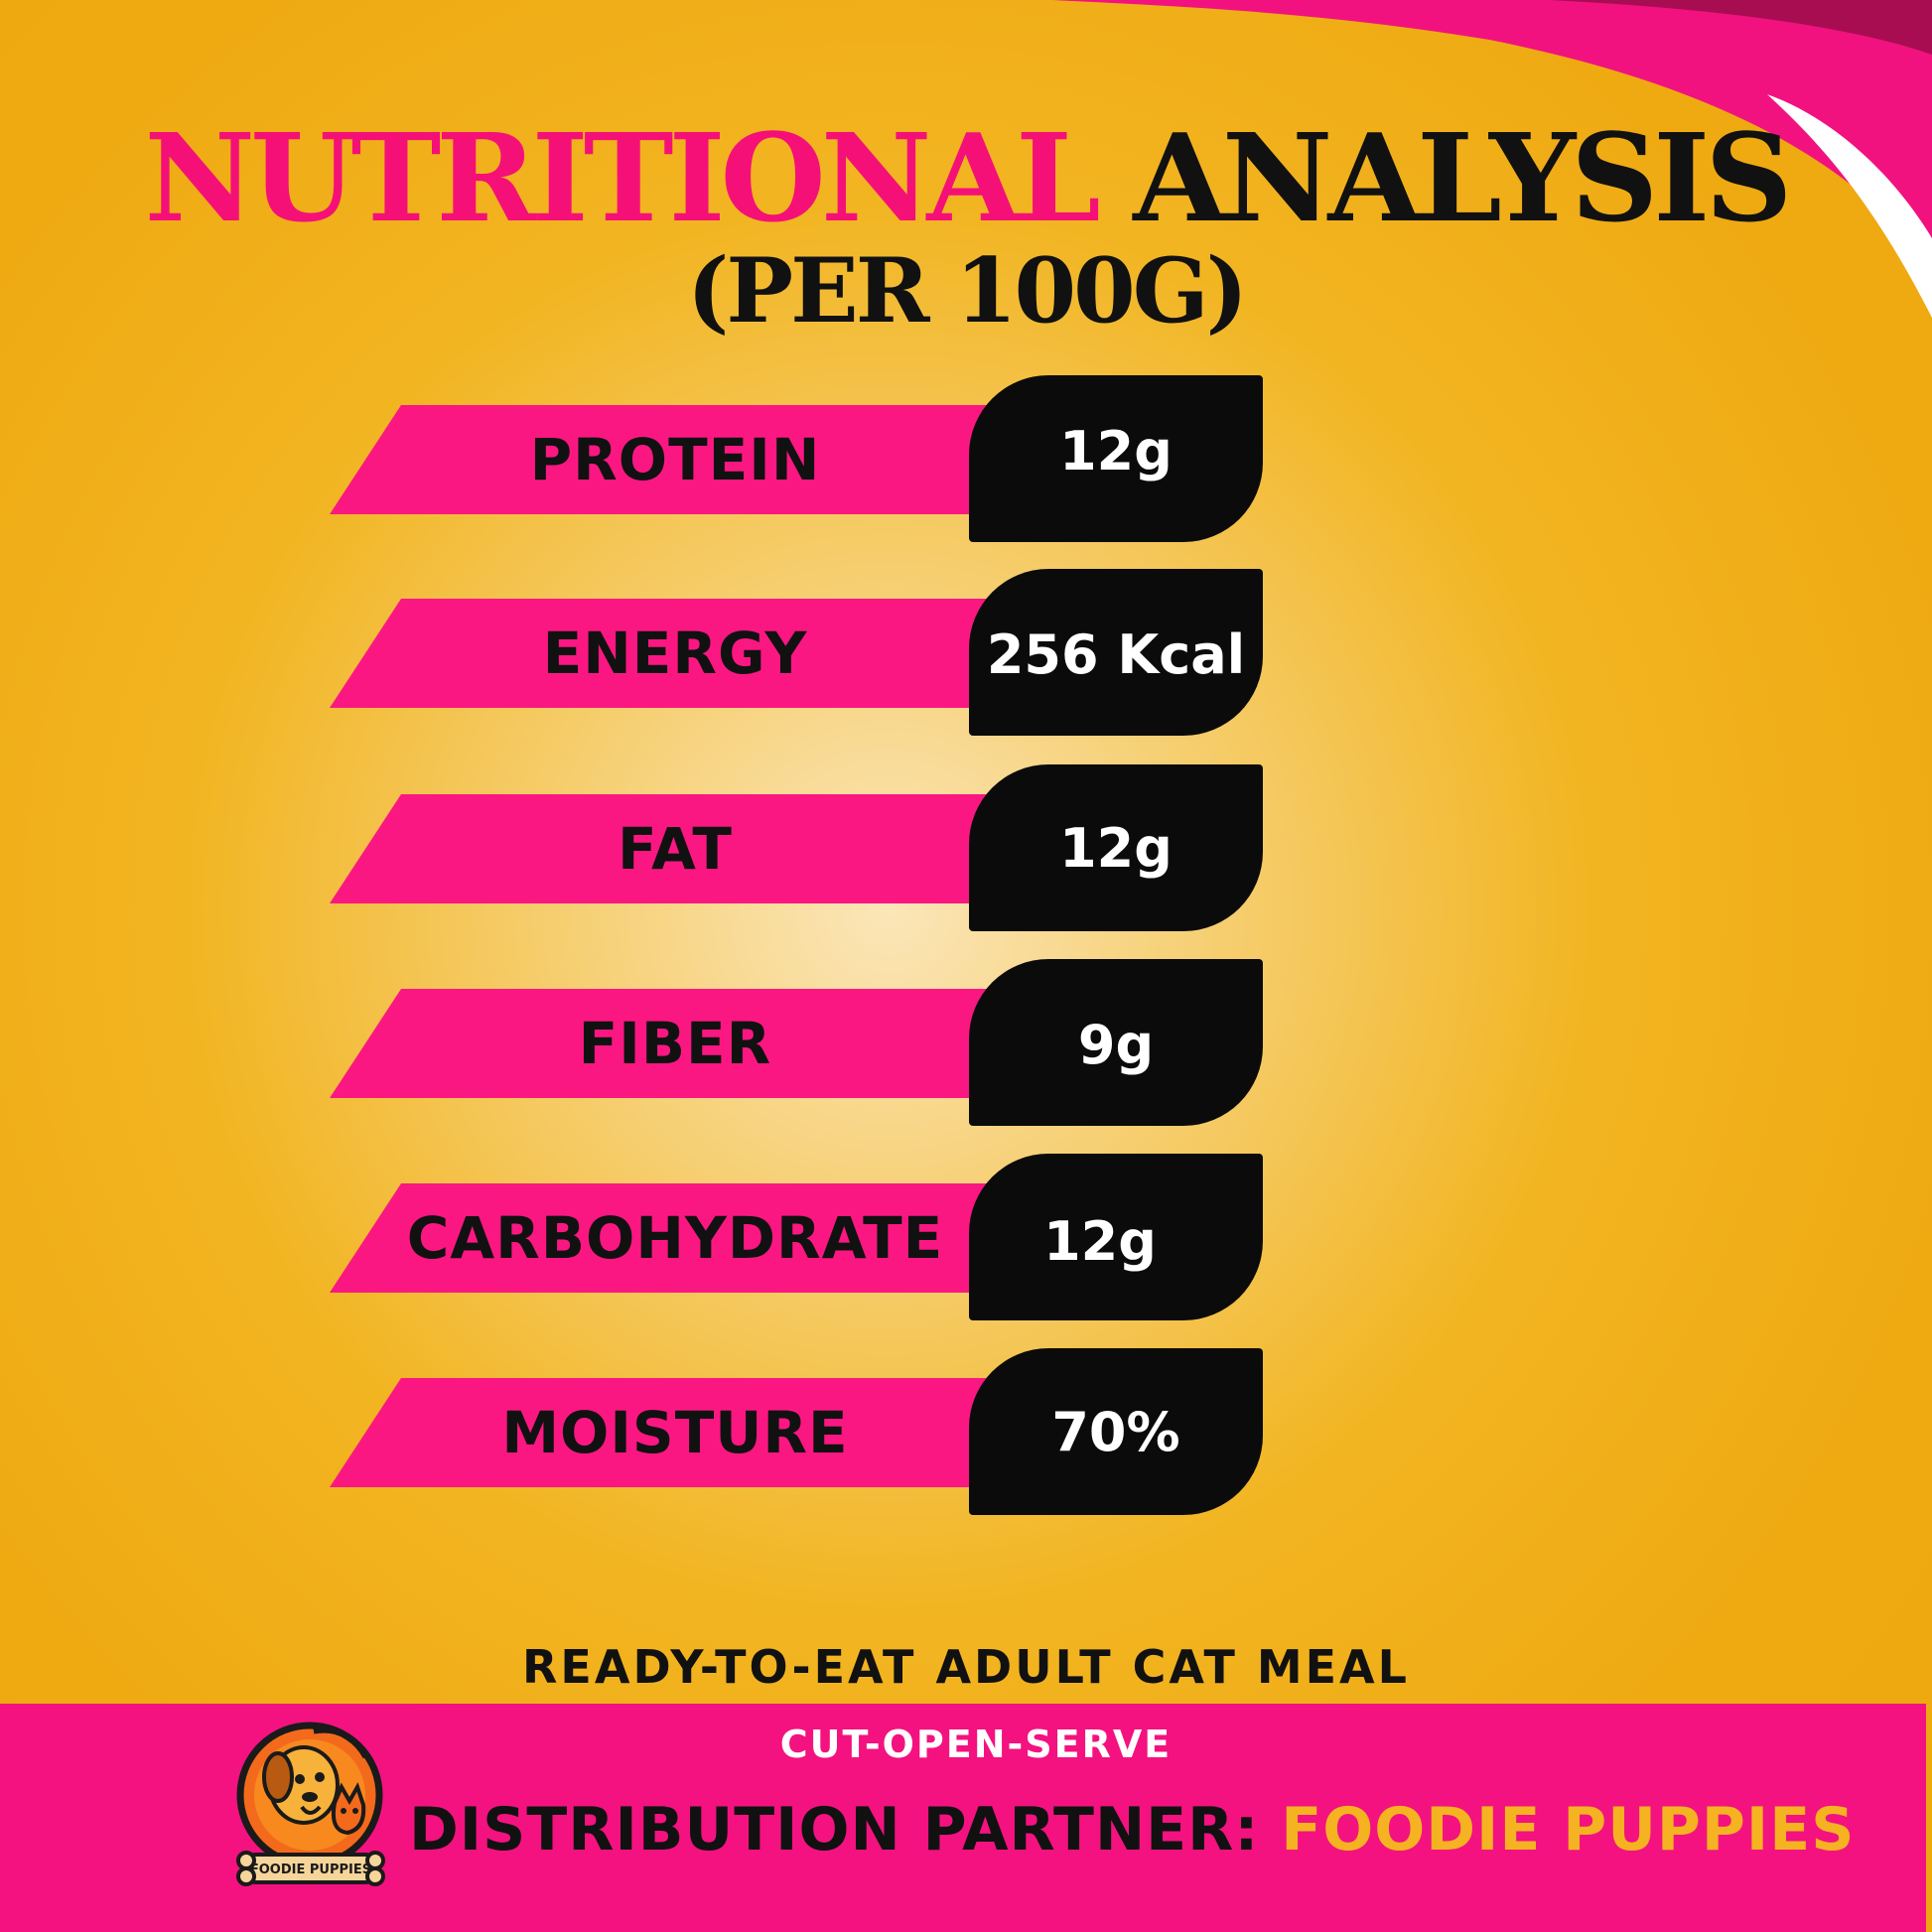  What do you see at coordinates (675, 460) in the screenshot?
I see `nutrient-label: PROTEIN` at bounding box center [675, 460].